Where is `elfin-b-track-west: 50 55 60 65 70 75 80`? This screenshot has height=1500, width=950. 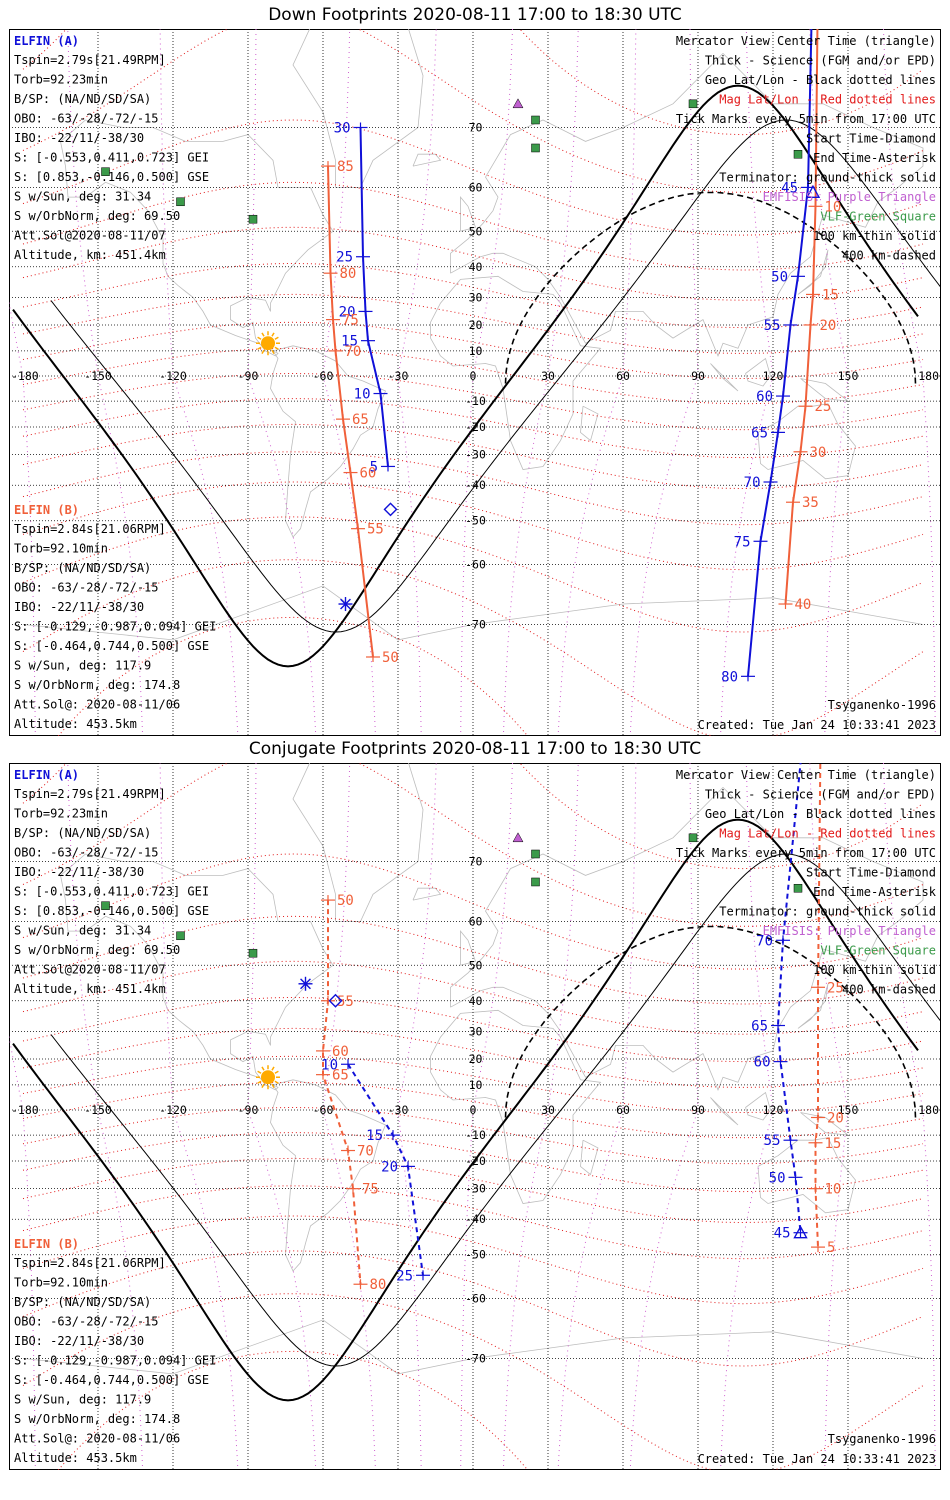
elfin-b-track-west: 50 55 60 65 70 75 80 is located at coordinates (351, 1093).